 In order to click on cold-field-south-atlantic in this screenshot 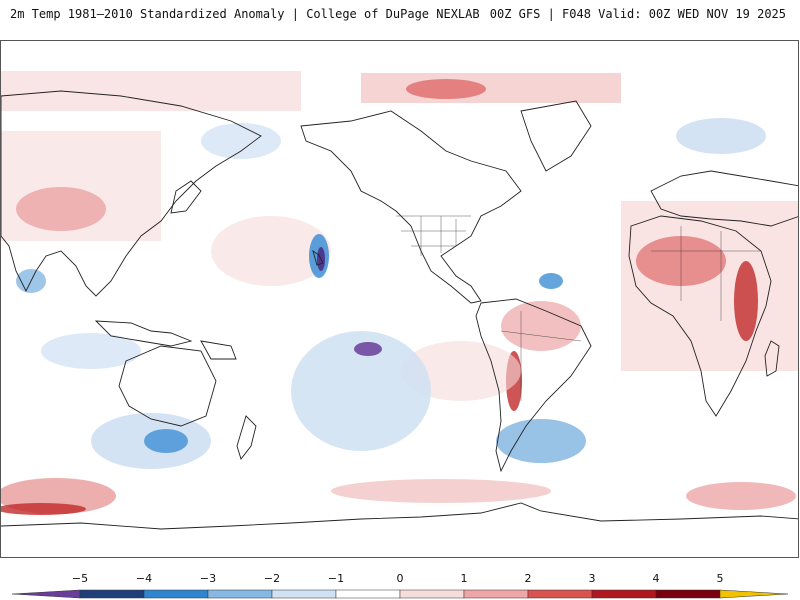, I will do `click(541, 441)`.